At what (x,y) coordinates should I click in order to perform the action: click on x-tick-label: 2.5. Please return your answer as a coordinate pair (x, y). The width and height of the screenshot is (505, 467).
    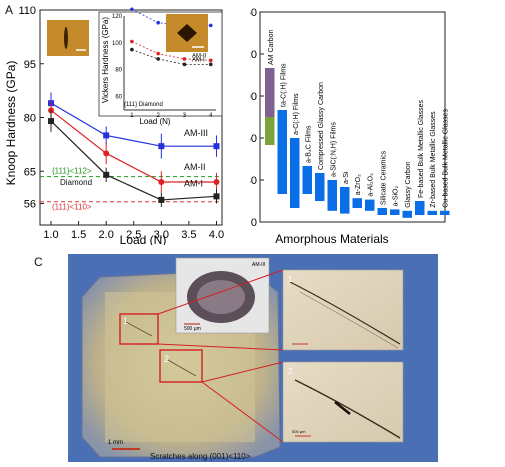
    Looking at the image, I should click on (133, 235).